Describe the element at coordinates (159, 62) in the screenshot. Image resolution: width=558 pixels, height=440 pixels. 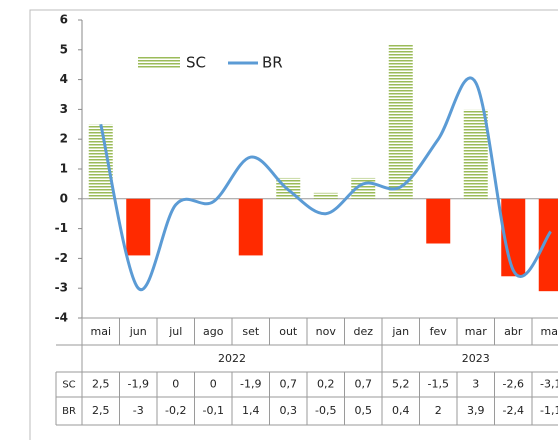
I see `legend-swatch` at that location.